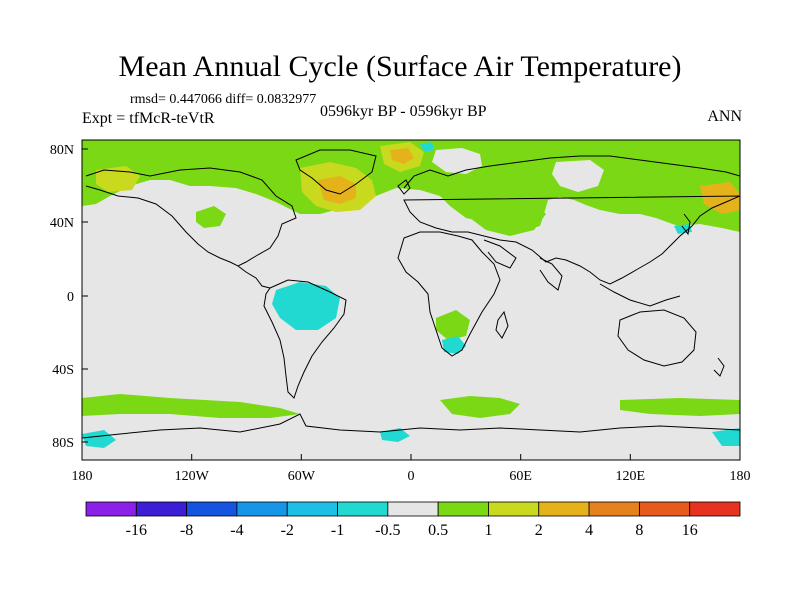  Describe the element at coordinates (403, 111) in the screenshot. I see `period-label: 0596kyr BP - 0596kyr BP` at that location.